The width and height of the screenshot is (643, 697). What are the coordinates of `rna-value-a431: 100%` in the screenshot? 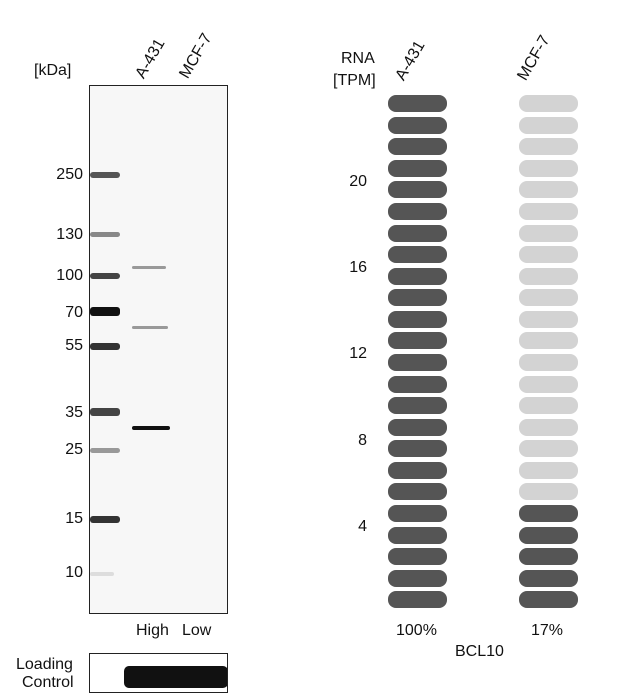 It's located at (416, 630).